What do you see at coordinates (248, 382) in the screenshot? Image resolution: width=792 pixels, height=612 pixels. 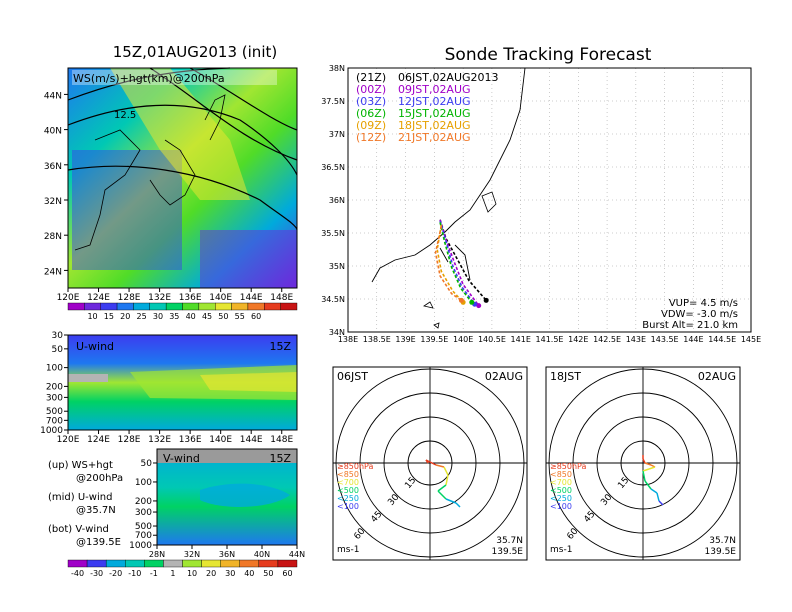 I see `u-wind-jet-core` at bounding box center [248, 382].